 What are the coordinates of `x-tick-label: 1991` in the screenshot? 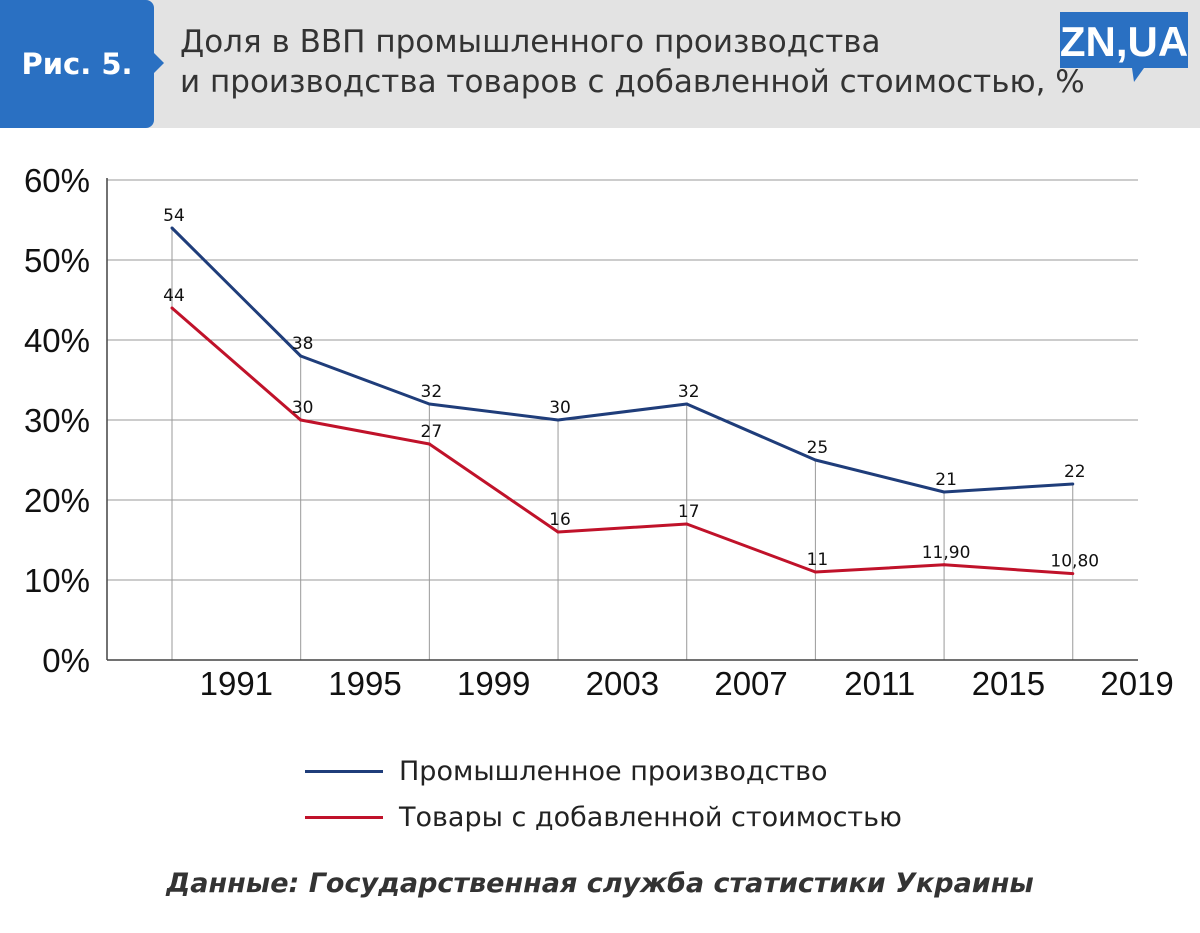 It's located at (236, 683).